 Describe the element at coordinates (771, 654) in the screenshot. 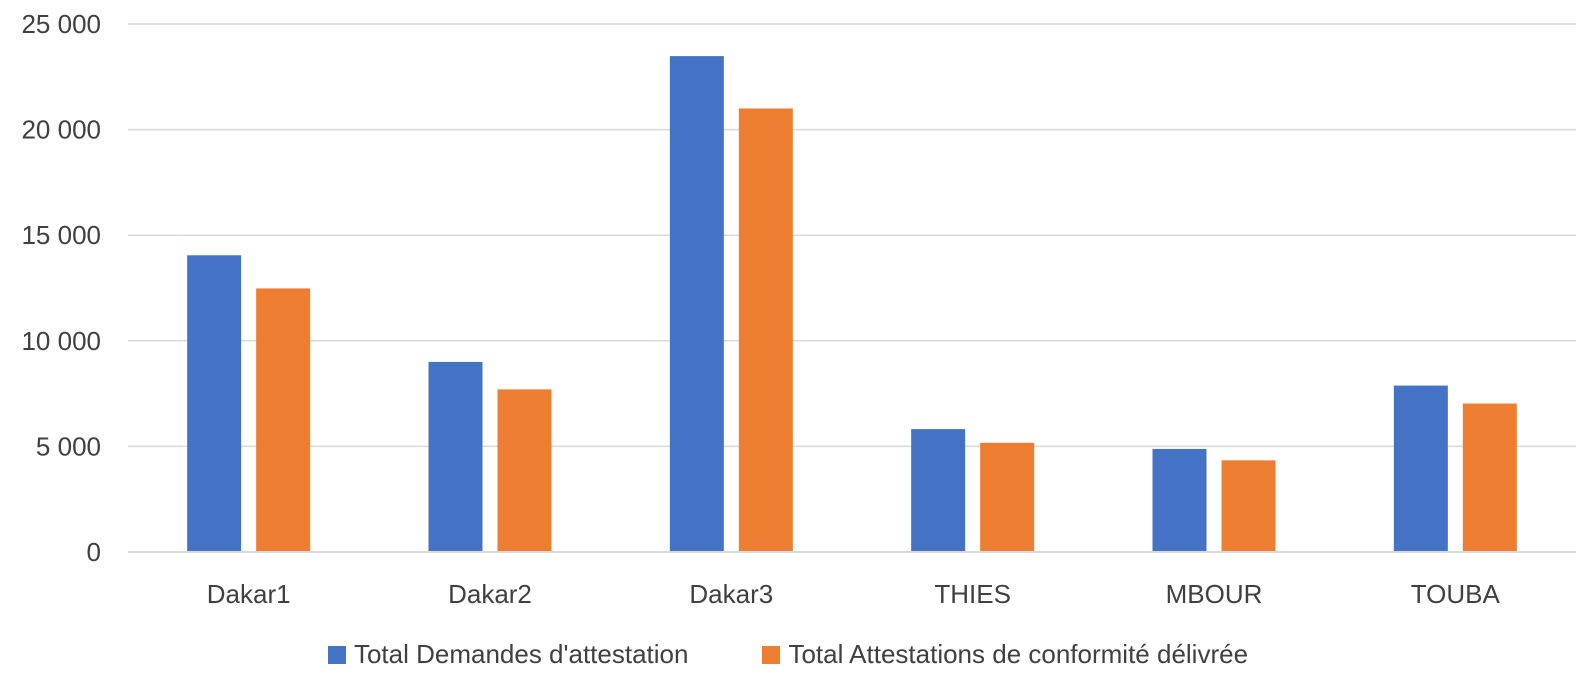

I see `legend-swatch-attestations` at that location.